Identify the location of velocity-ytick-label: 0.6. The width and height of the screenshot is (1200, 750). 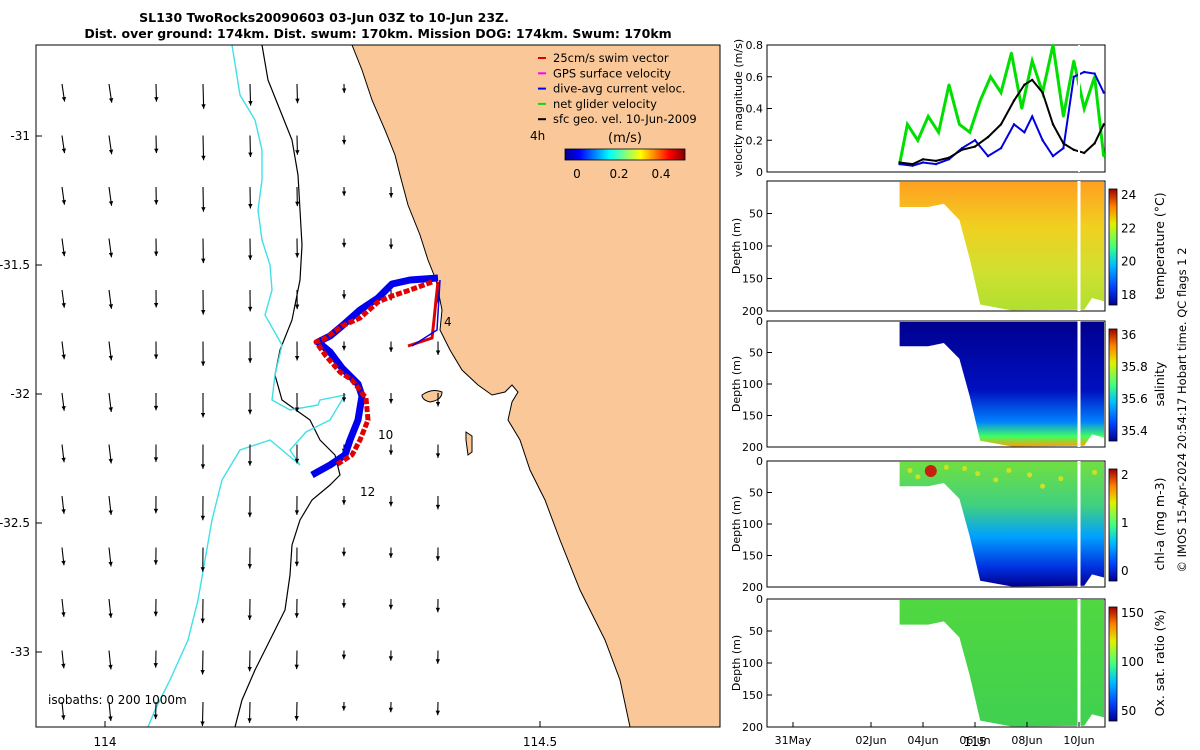
(755, 77).